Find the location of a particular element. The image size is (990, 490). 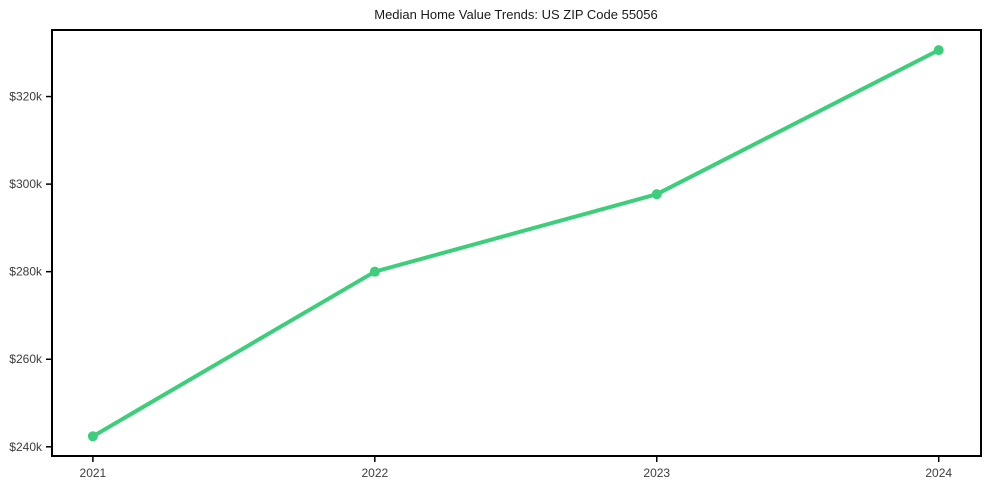

y-tick-label: $320k is located at coordinates (26, 97).